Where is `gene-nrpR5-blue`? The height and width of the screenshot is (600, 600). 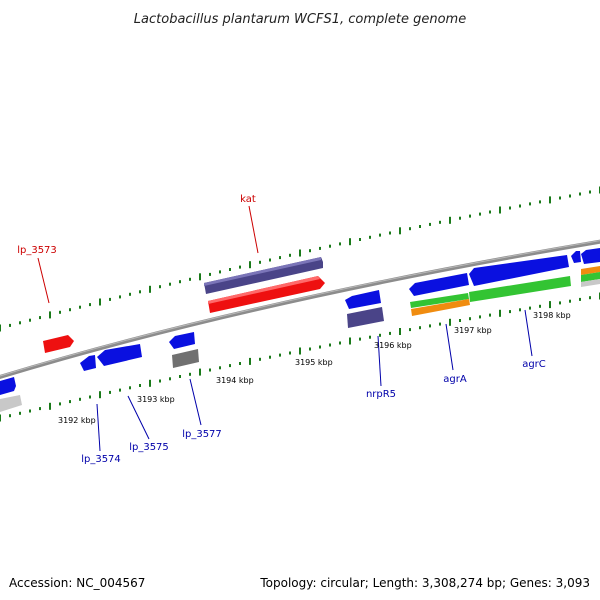 gene-nrpR5-blue is located at coordinates (363, 299).